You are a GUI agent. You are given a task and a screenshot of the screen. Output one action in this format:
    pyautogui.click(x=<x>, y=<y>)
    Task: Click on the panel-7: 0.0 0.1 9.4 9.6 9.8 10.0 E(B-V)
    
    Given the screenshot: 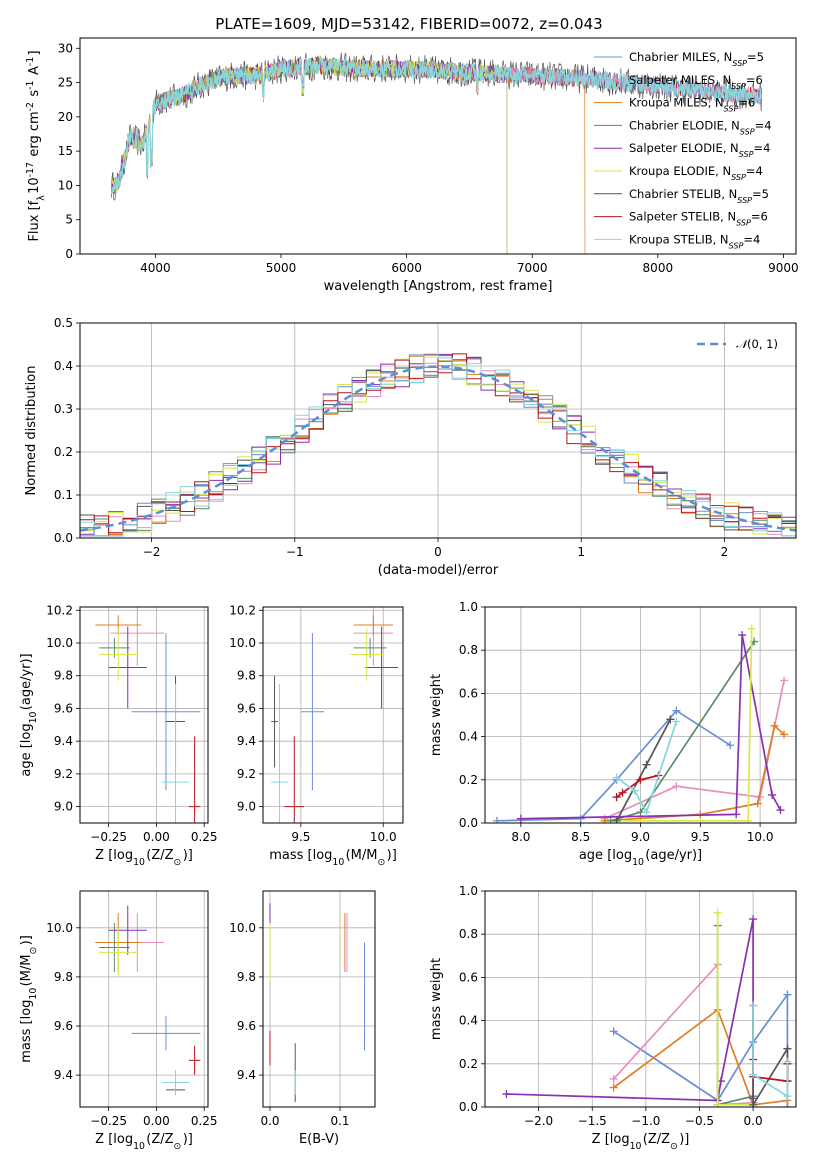 What is the action you would take?
    pyautogui.click(x=302, y=1018)
    